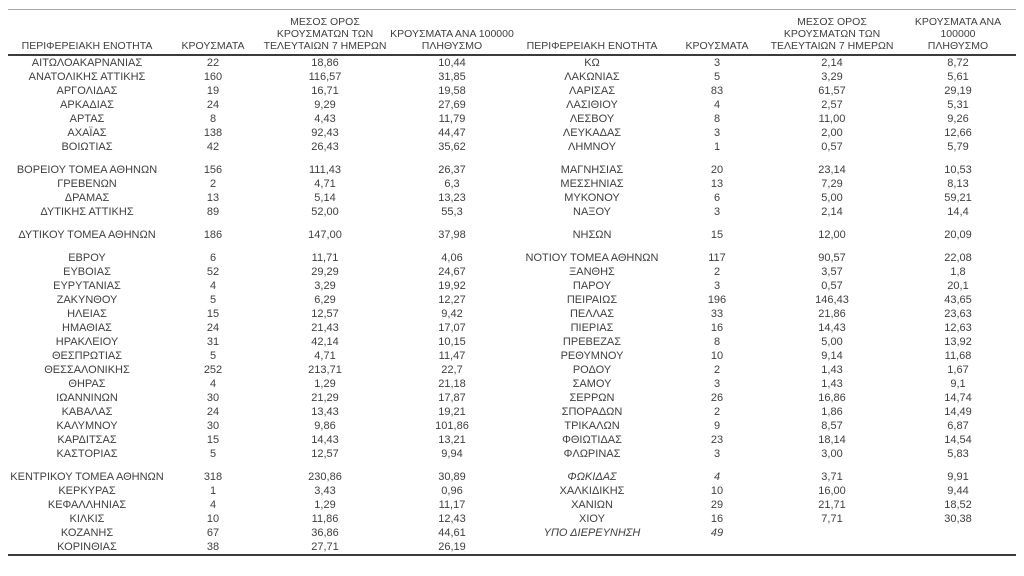 This screenshot has width=1024, height=576. What do you see at coordinates (717, 426) in the screenshot?
I see `cell-cases: 9` at bounding box center [717, 426].